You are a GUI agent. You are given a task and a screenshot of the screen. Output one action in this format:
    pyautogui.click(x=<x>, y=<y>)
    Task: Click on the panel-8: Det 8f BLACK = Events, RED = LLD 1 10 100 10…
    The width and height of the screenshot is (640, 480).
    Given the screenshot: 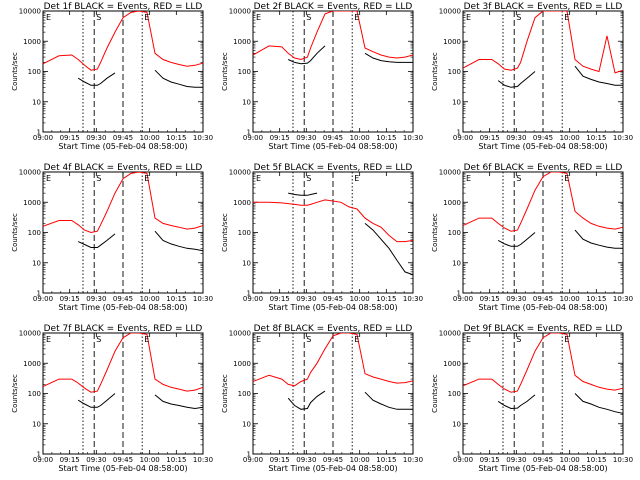 What is the action you would take?
    pyautogui.click(x=322, y=398)
    